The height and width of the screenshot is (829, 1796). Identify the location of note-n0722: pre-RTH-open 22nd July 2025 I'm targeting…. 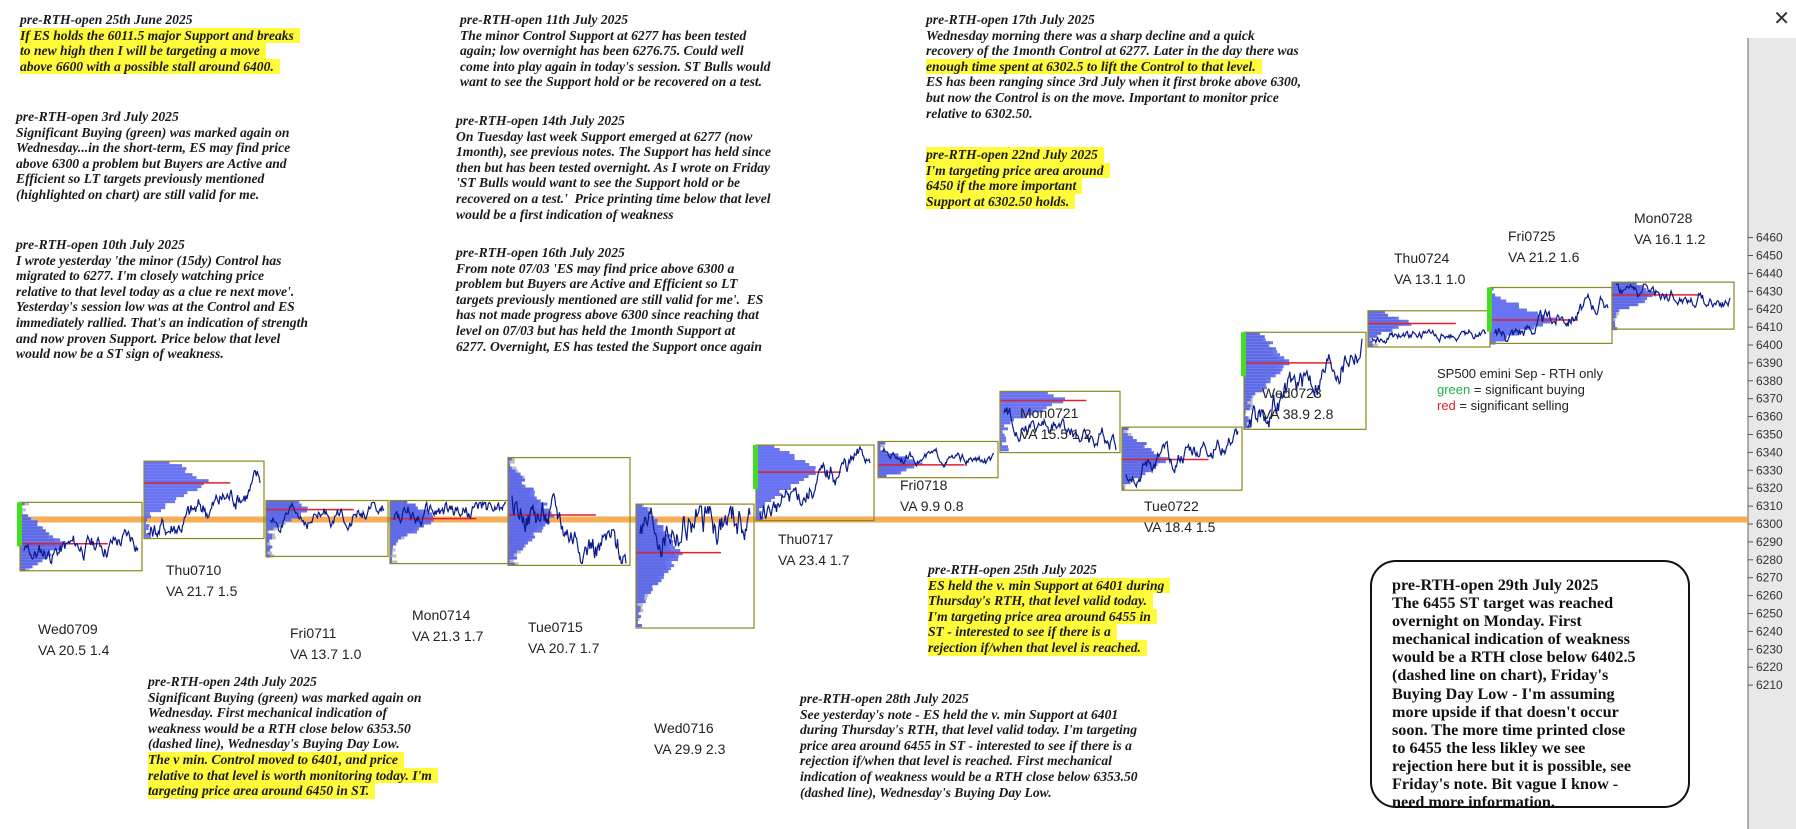
(1018, 178).